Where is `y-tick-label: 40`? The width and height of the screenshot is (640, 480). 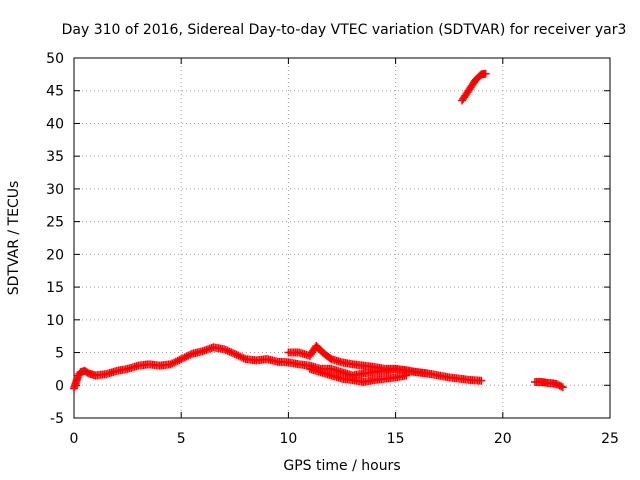
y-tick-label: 40 is located at coordinates (55, 124).